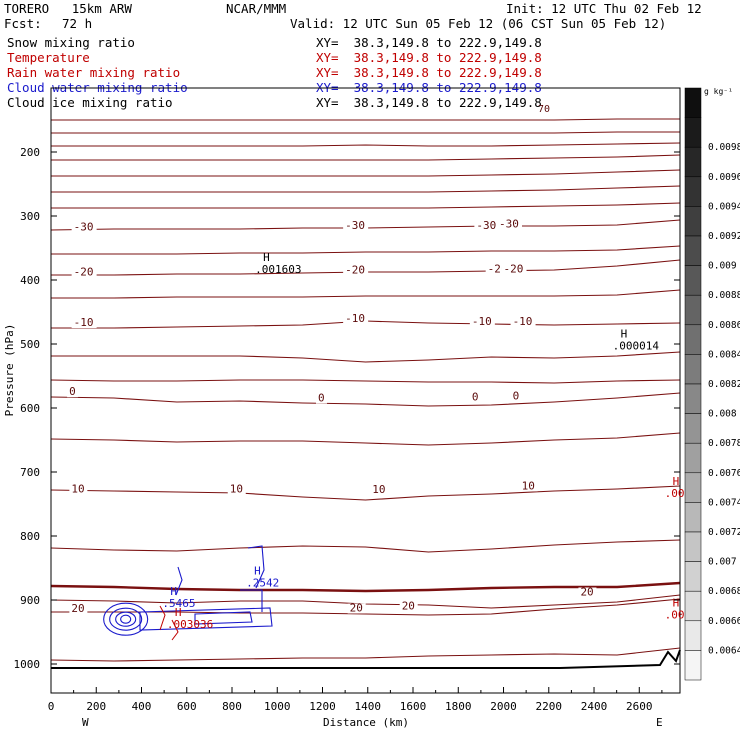  Describe the element at coordinates (724, 295) in the screenshot. I see `colorbar-tick-label: 0.0088` at that location.